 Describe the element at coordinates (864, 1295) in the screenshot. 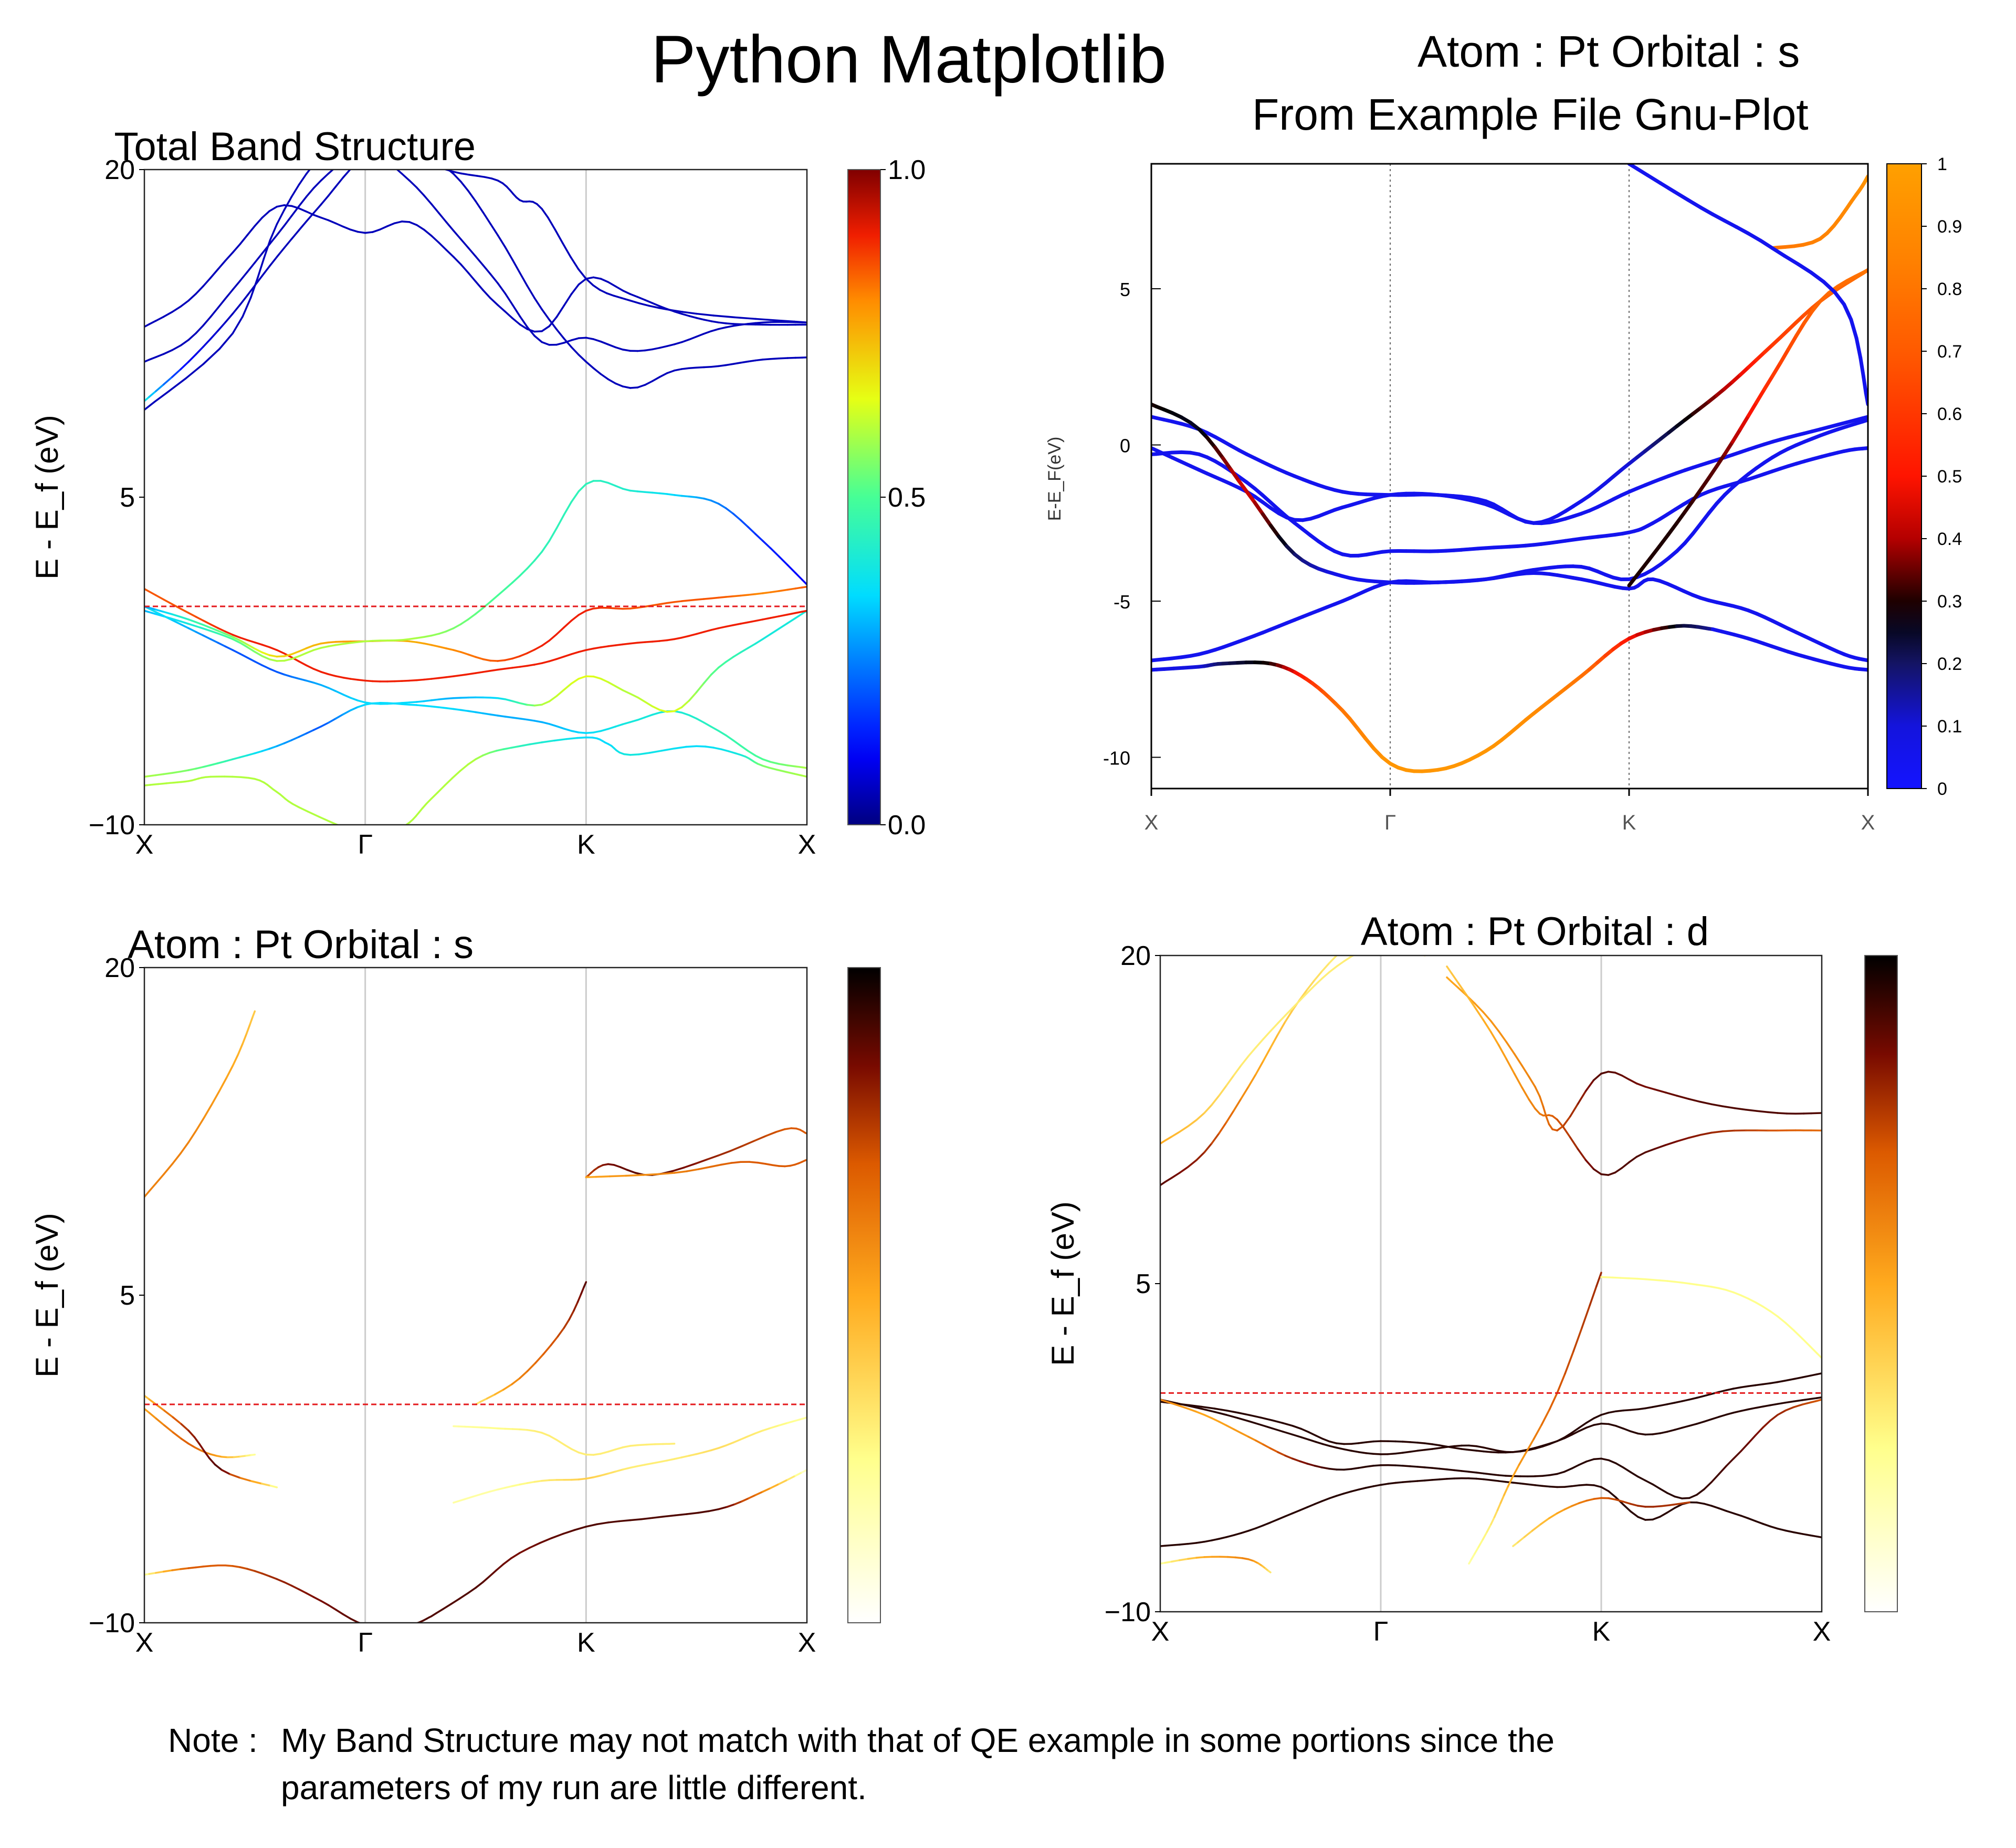

I see `colorbar` at that location.